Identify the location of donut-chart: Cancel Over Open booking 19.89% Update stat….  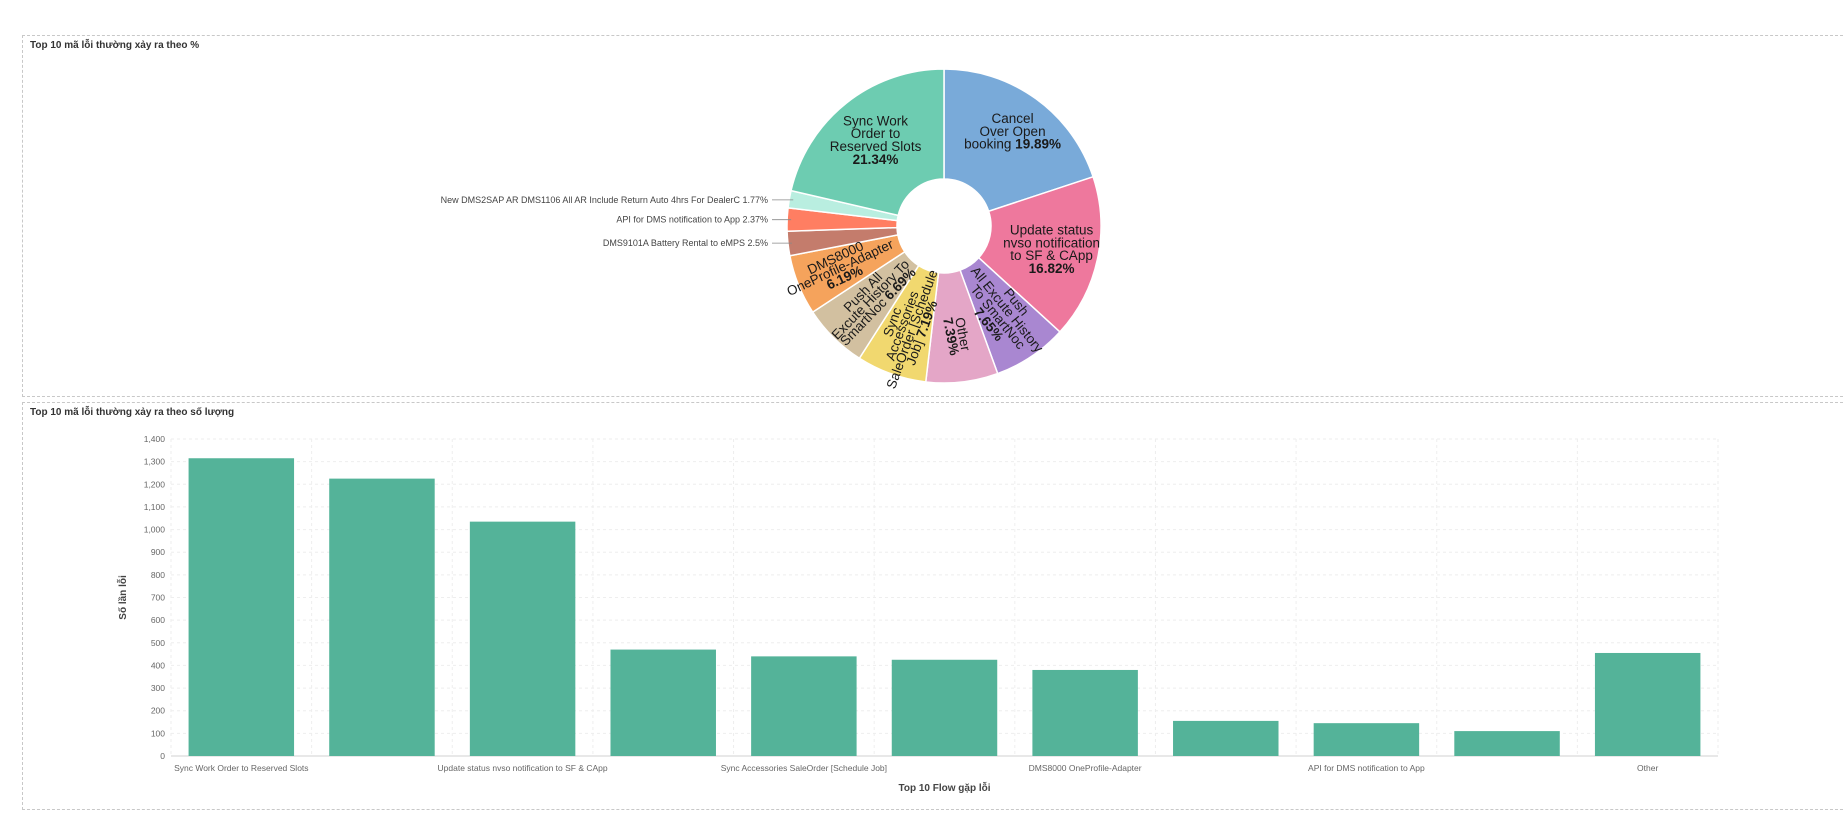
(771, 229).